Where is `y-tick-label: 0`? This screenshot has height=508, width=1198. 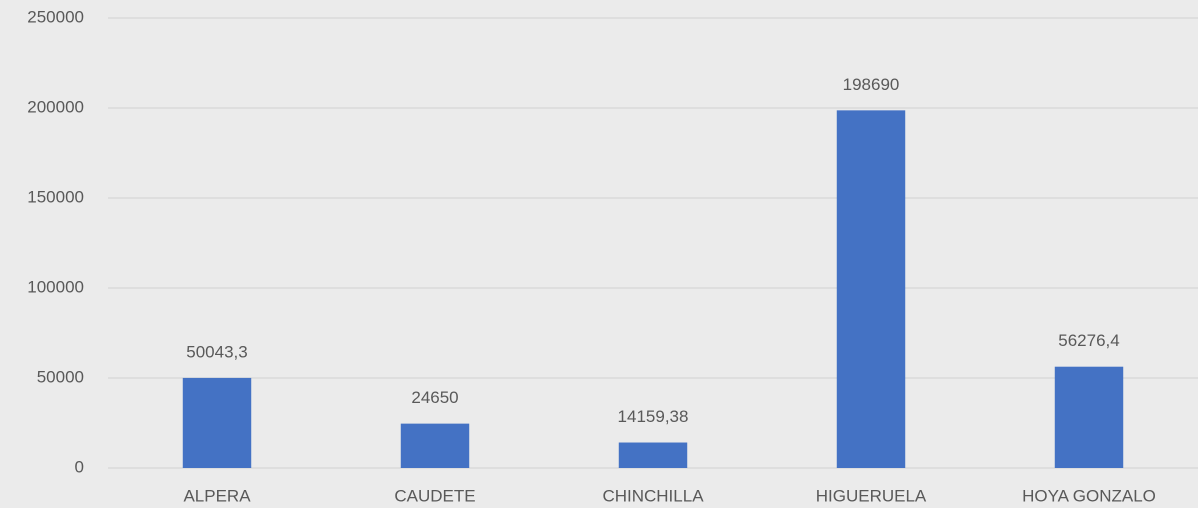 y-tick-label: 0 is located at coordinates (79, 466).